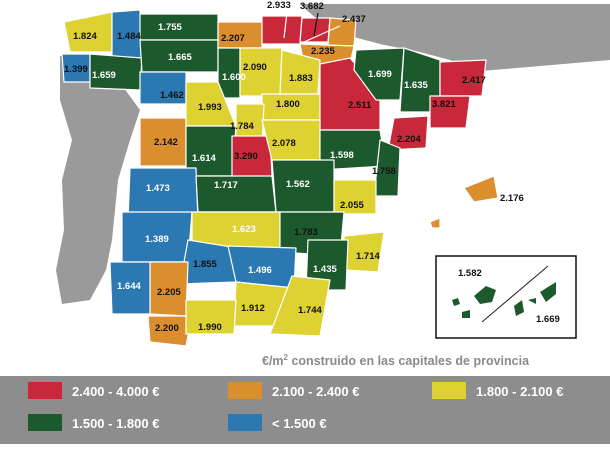  What do you see at coordinates (244, 229) in the screenshot?
I see `province-label: 1.623` at bounding box center [244, 229].